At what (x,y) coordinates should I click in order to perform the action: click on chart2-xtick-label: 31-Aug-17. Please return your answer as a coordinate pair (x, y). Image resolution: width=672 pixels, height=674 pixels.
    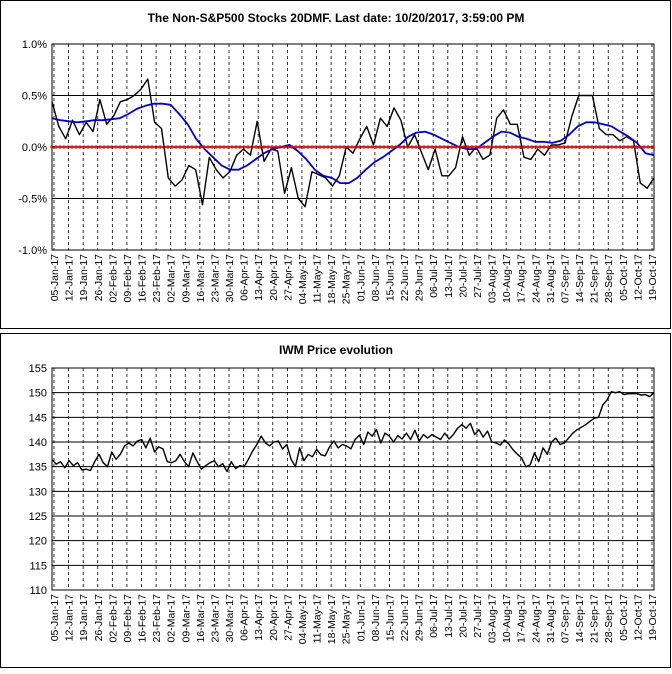
    Looking at the image, I should click on (551, 618).